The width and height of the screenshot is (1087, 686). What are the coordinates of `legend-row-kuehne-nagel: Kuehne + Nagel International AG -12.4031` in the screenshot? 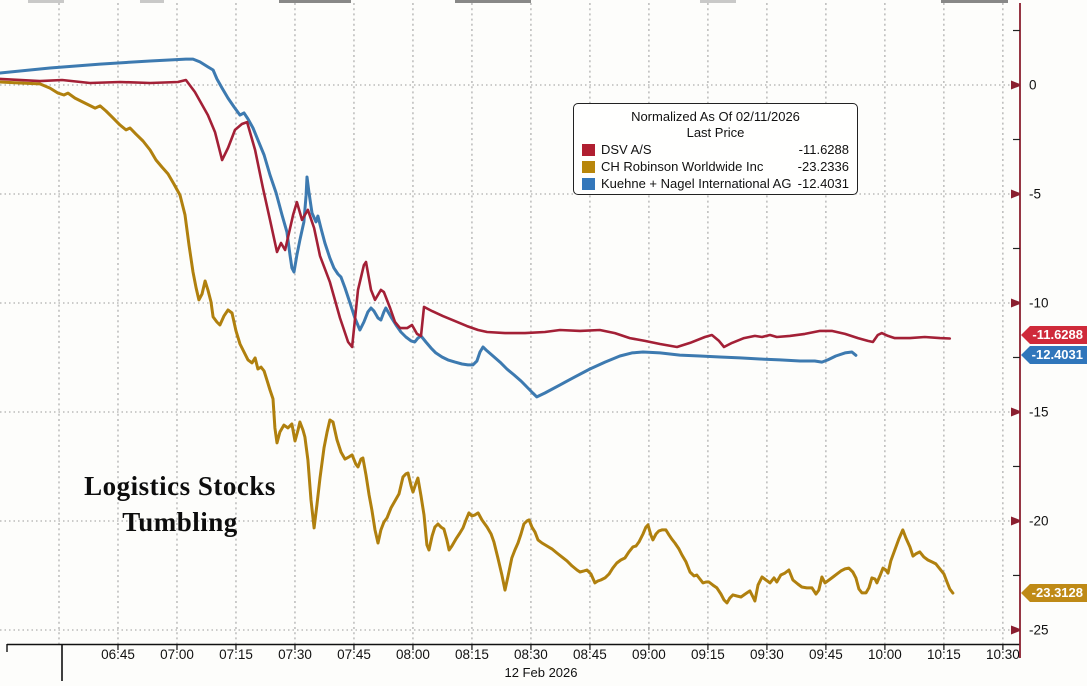 It's located at (715, 183).